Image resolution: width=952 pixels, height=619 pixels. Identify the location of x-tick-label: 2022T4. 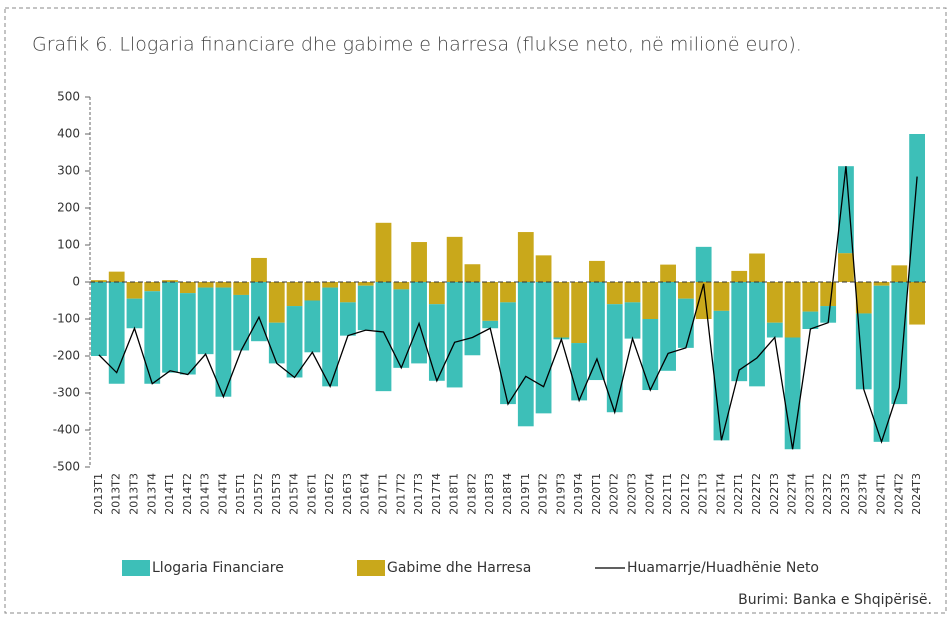
(792, 494).